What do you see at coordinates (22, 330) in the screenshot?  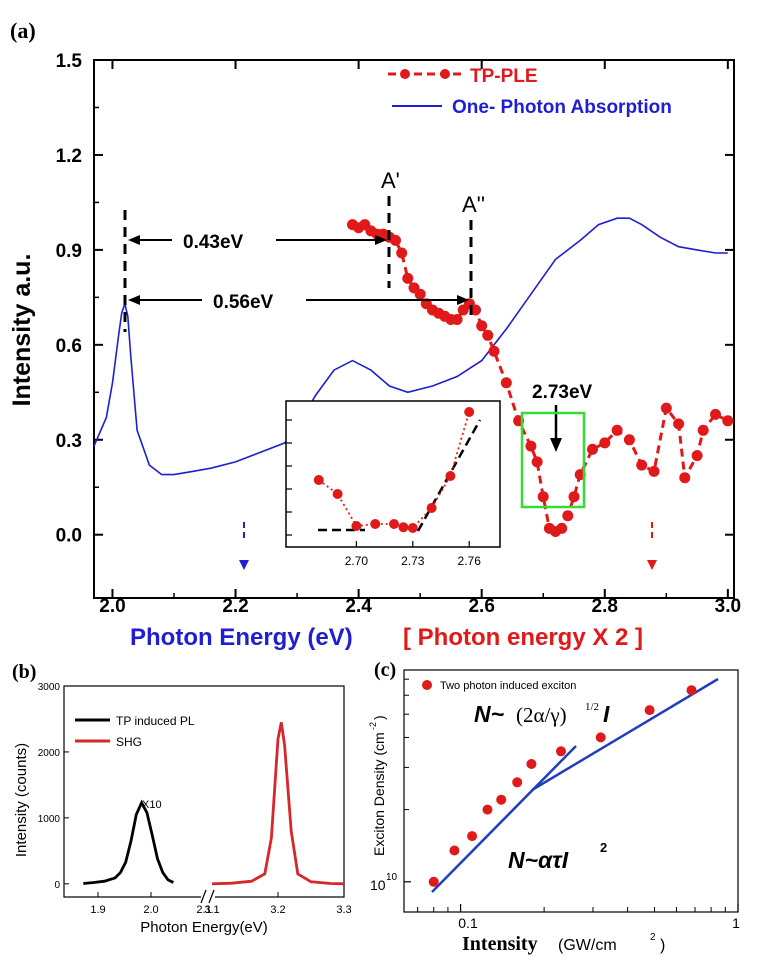 I see `panel-a-ylabel: Intensity a.u.` at bounding box center [22, 330].